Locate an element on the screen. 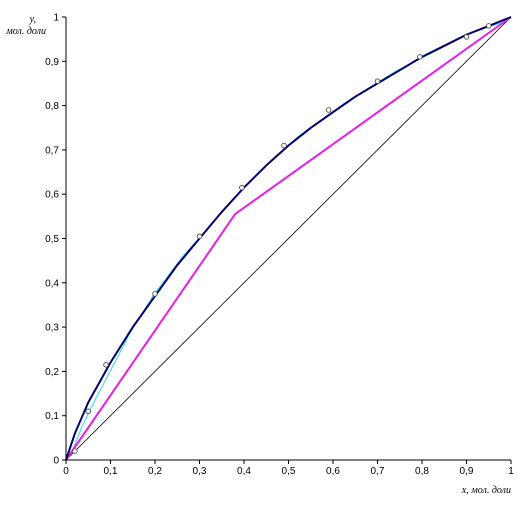  y-tick-label: 0,5 is located at coordinates (52, 239).